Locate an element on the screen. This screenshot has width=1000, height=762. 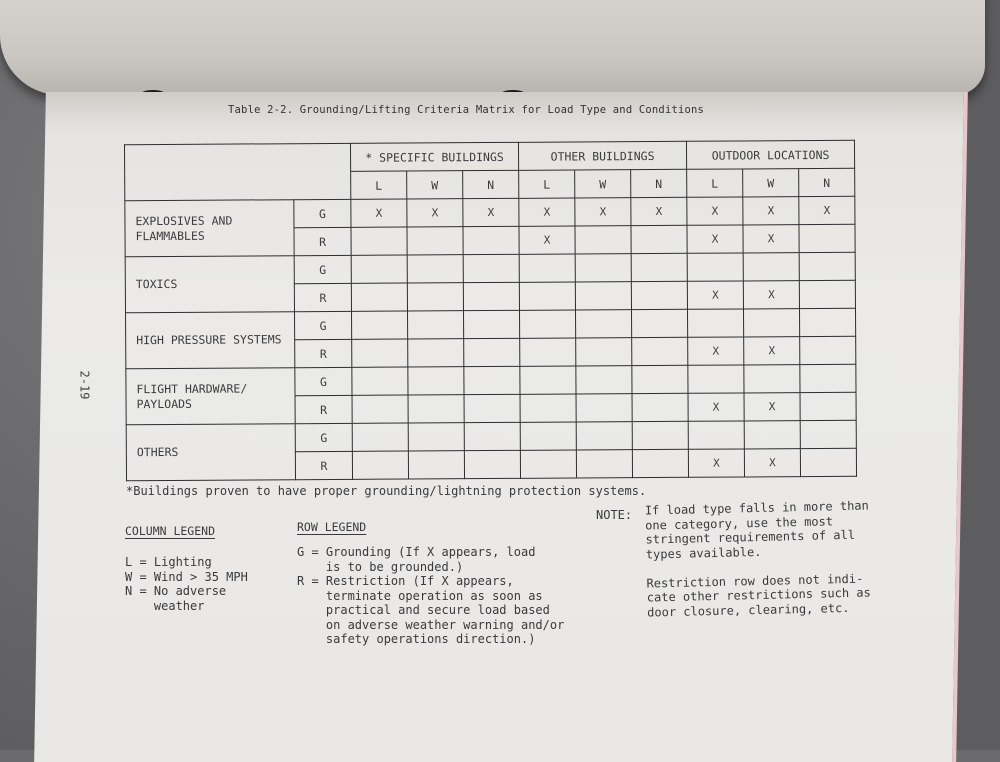
table-row: EXPLOSIVES AND FLAMMABLES G X X X X X X X X X is located at coordinates (489, 226).